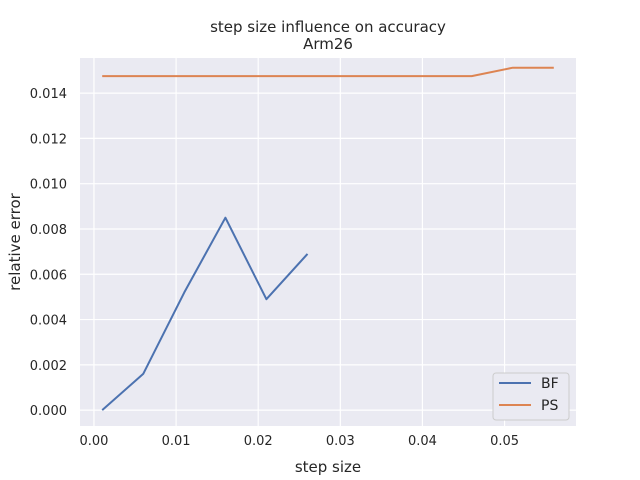 Image resolution: width=640 pixels, height=480 pixels. I want to click on x-tick-label: 0.03, so click(340, 441).